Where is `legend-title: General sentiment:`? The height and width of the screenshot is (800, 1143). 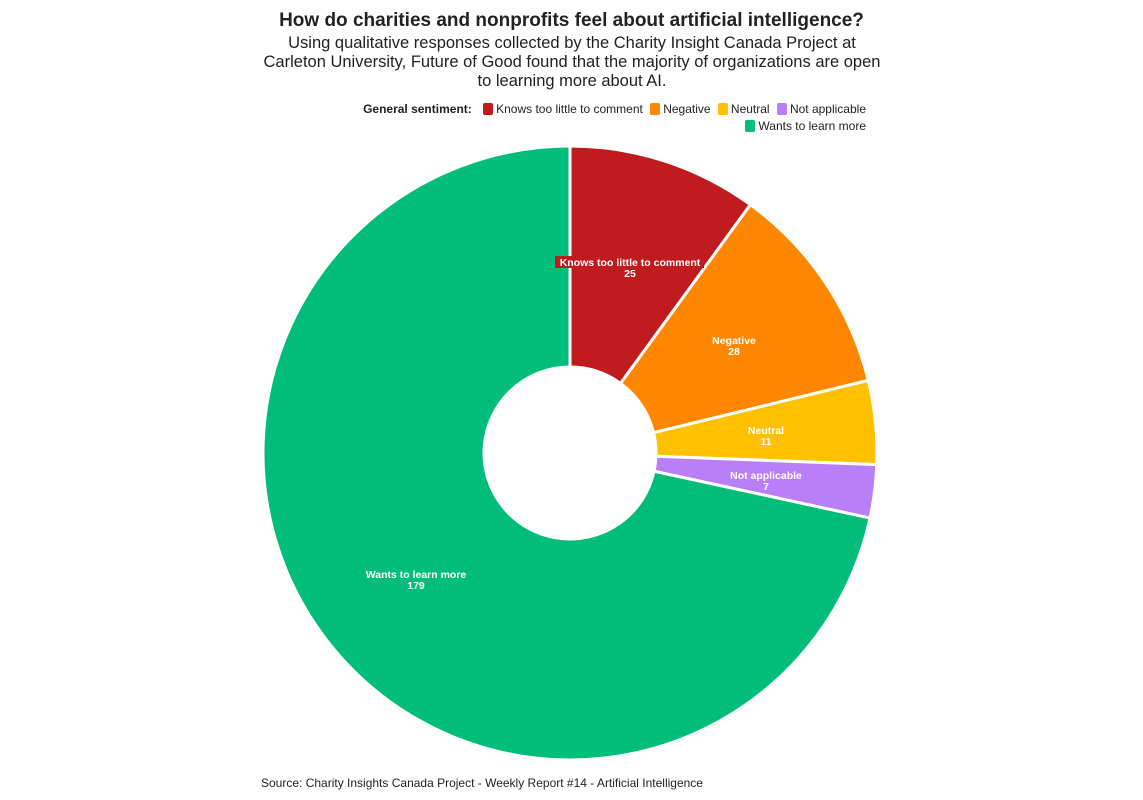
legend-title: General sentiment: is located at coordinates (417, 109).